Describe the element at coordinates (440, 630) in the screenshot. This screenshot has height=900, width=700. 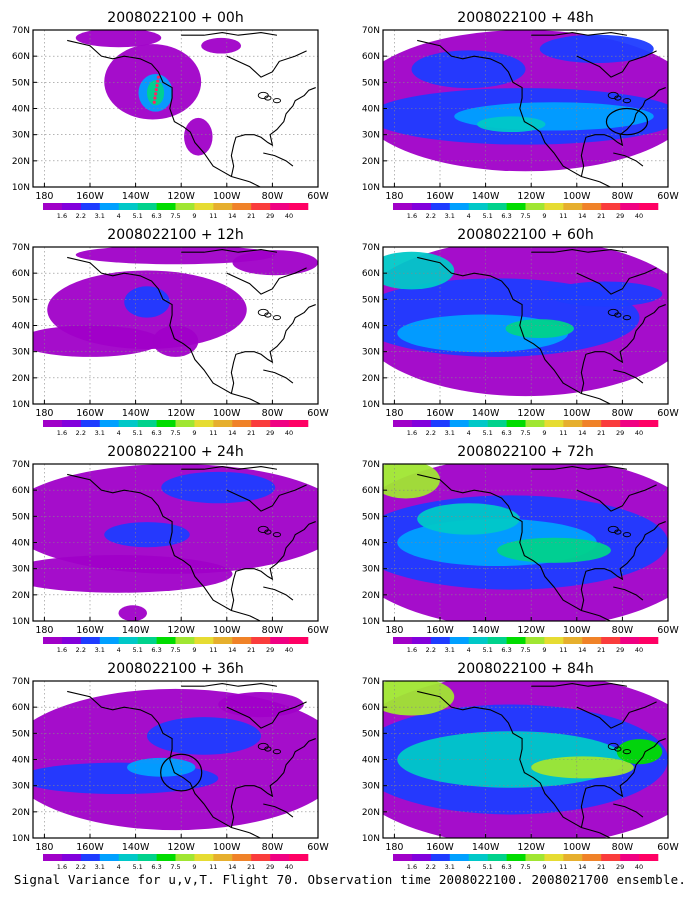
I see `lon-tick-label: 160W` at that location.